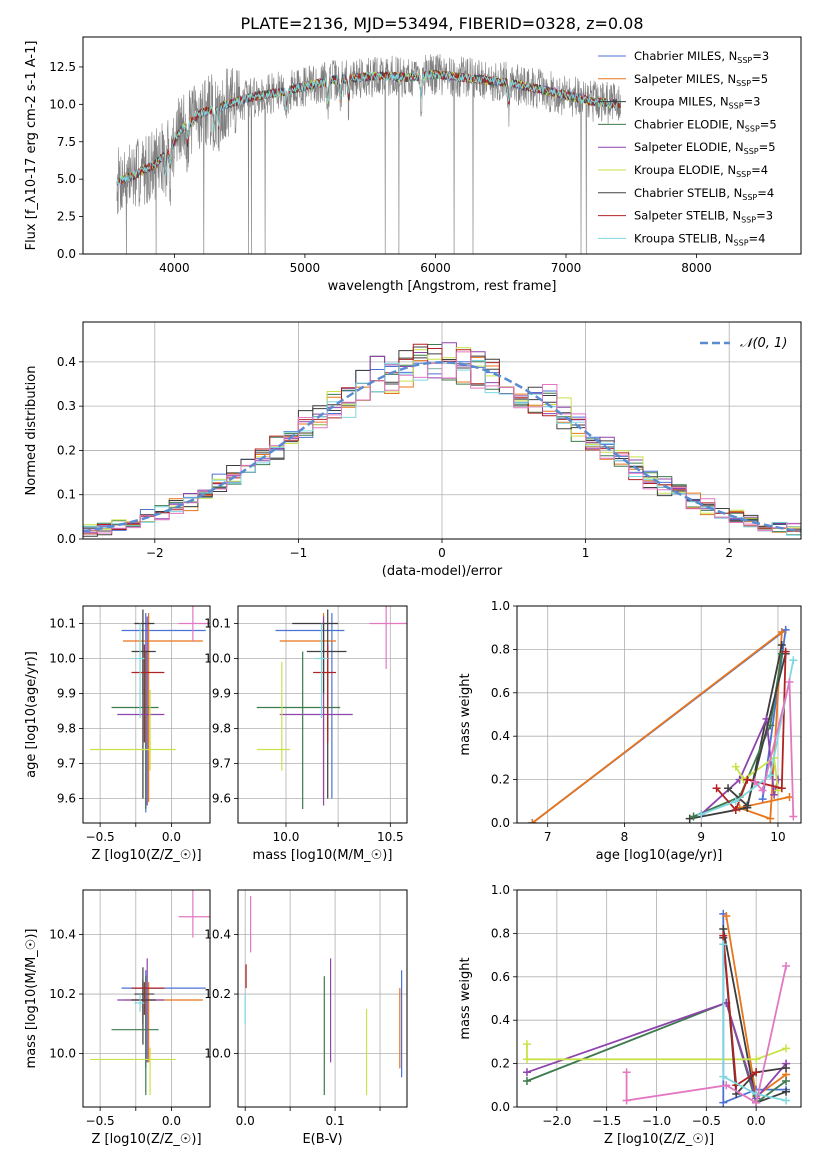 The height and width of the screenshot is (1170, 819). Describe the element at coordinates (586, 553) in the screenshot. I see `x-tick-label: 1` at that location.